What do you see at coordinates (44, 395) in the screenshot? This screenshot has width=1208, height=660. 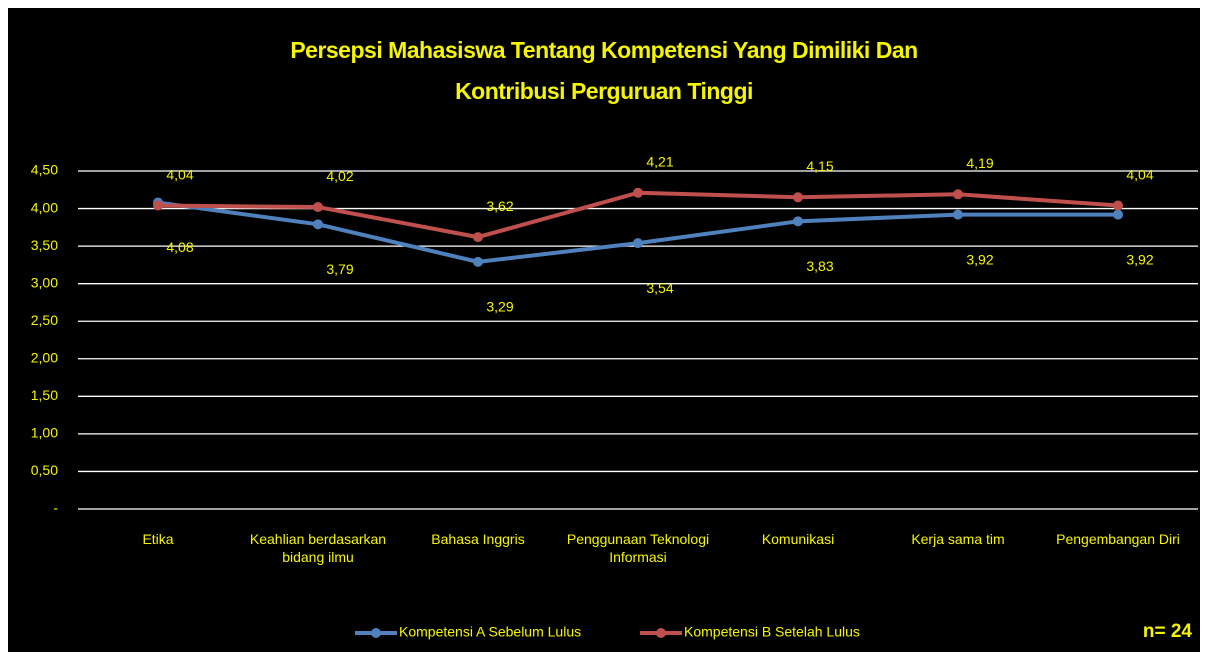 I see `y-tick-label: 1,50` at bounding box center [44, 395].